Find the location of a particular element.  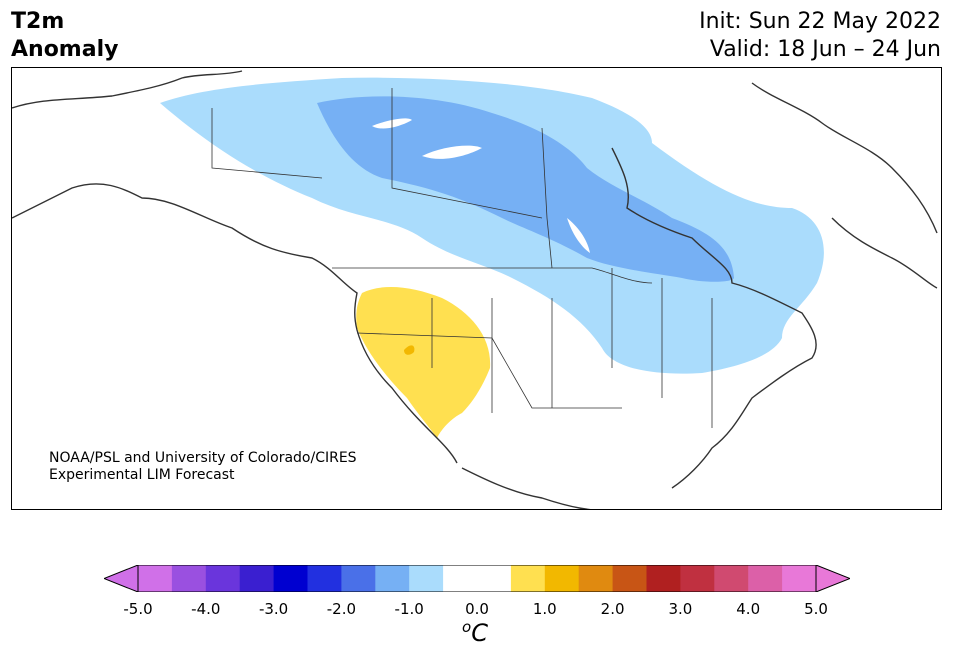

colorbar-tick-label: -2.0 is located at coordinates (341, 609).